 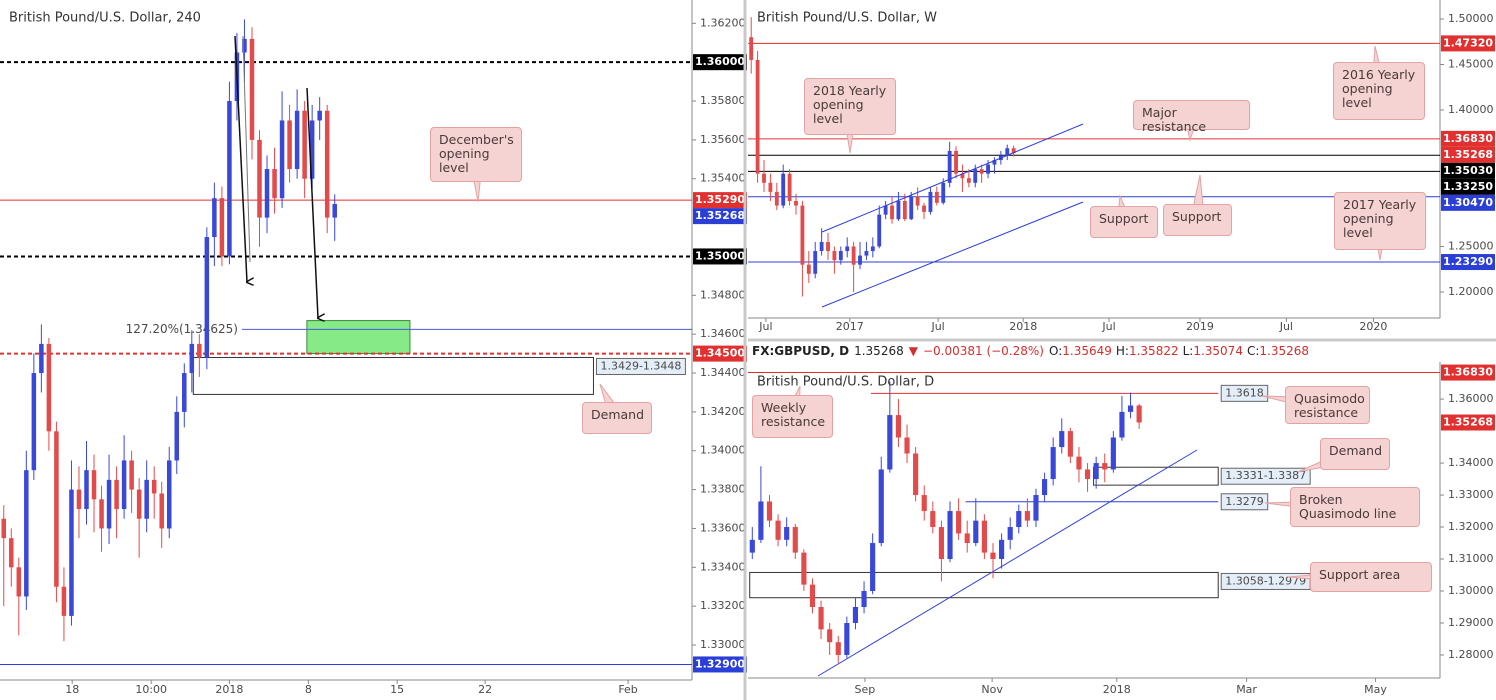 What do you see at coordinates (1122, 351) in the screenshot?
I see `ohlc-key: H:` at bounding box center [1122, 351].